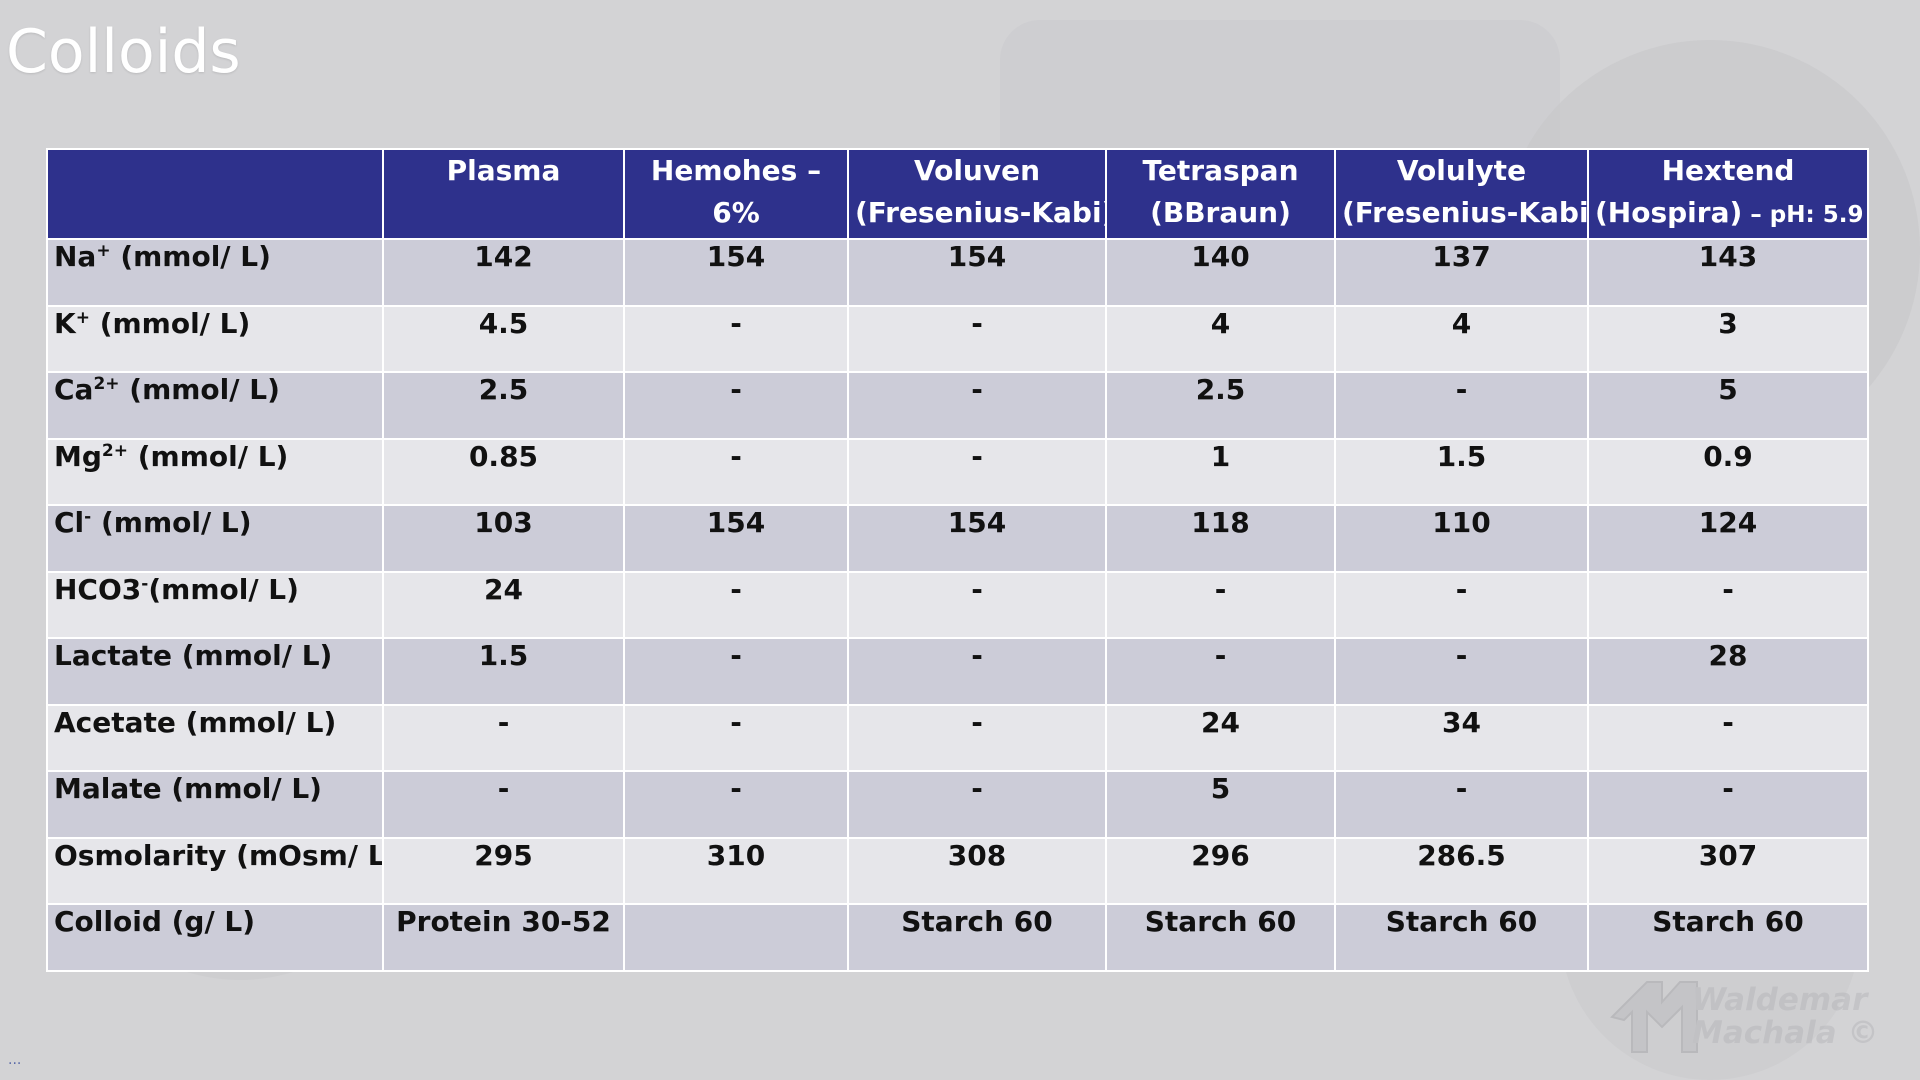 This screenshot has width=1920, height=1080. Describe the element at coordinates (215, 405) in the screenshot. I see `row-label: Ca2+ (mmol/ L)` at that location.